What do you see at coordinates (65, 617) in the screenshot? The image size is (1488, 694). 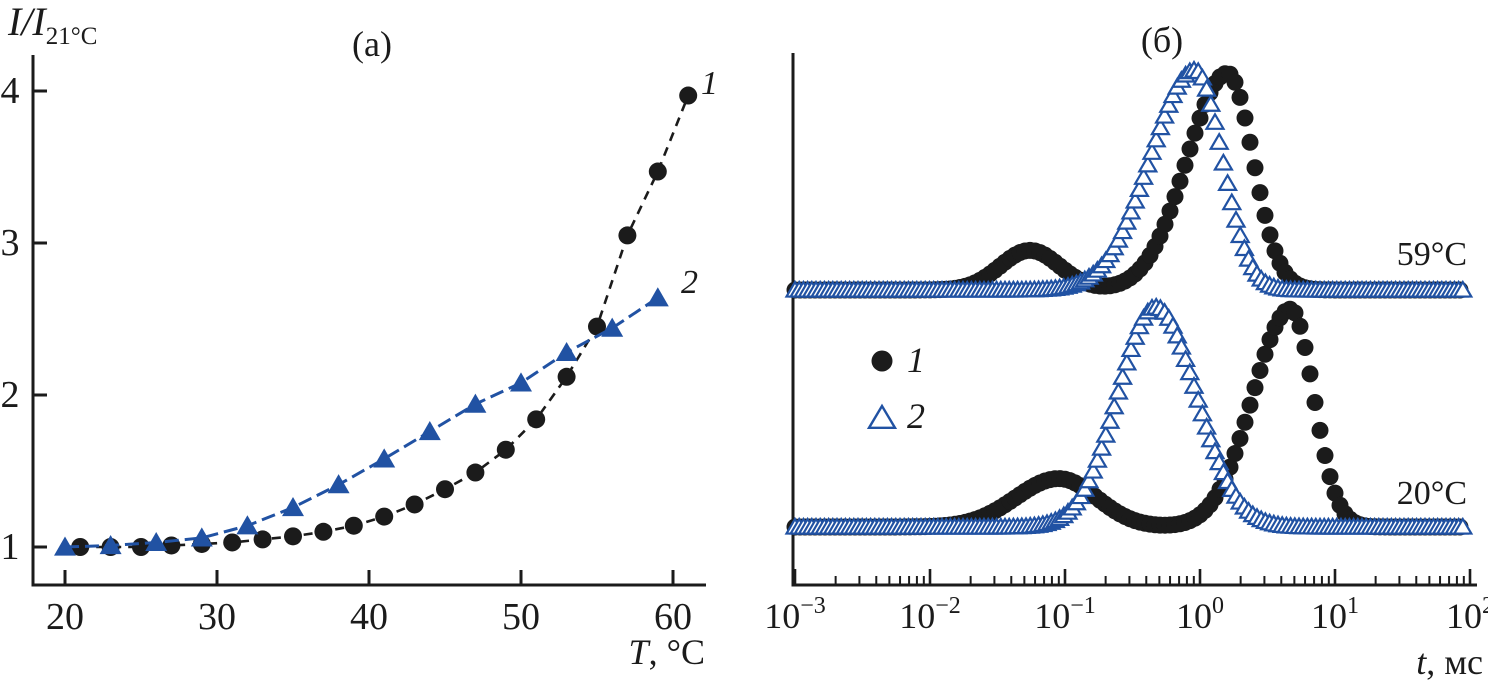 I see `x-tick-label: 20` at bounding box center [65, 617].